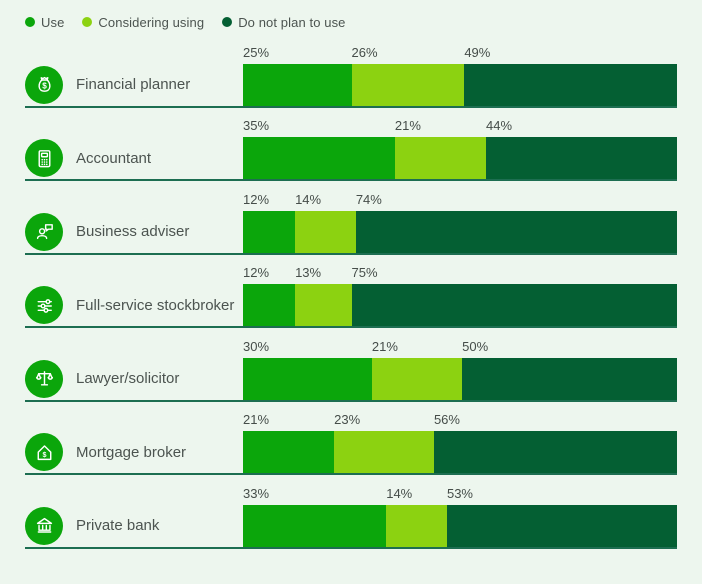 Image resolution: width=702 pixels, height=584 pixels. What do you see at coordinates (368, 199) in the screenshot?
I see `value-label: 74%` at bounding box center [368, 199].